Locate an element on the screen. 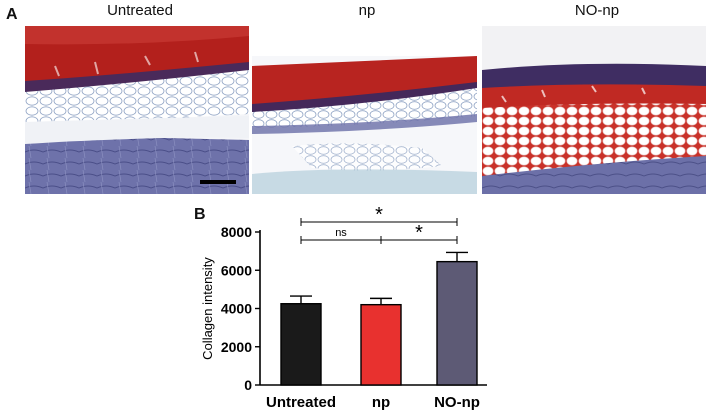 The width and height of the screenshot is (709, 417). y-tick-label-4000: 4000 is located at coordinates (236, 309).